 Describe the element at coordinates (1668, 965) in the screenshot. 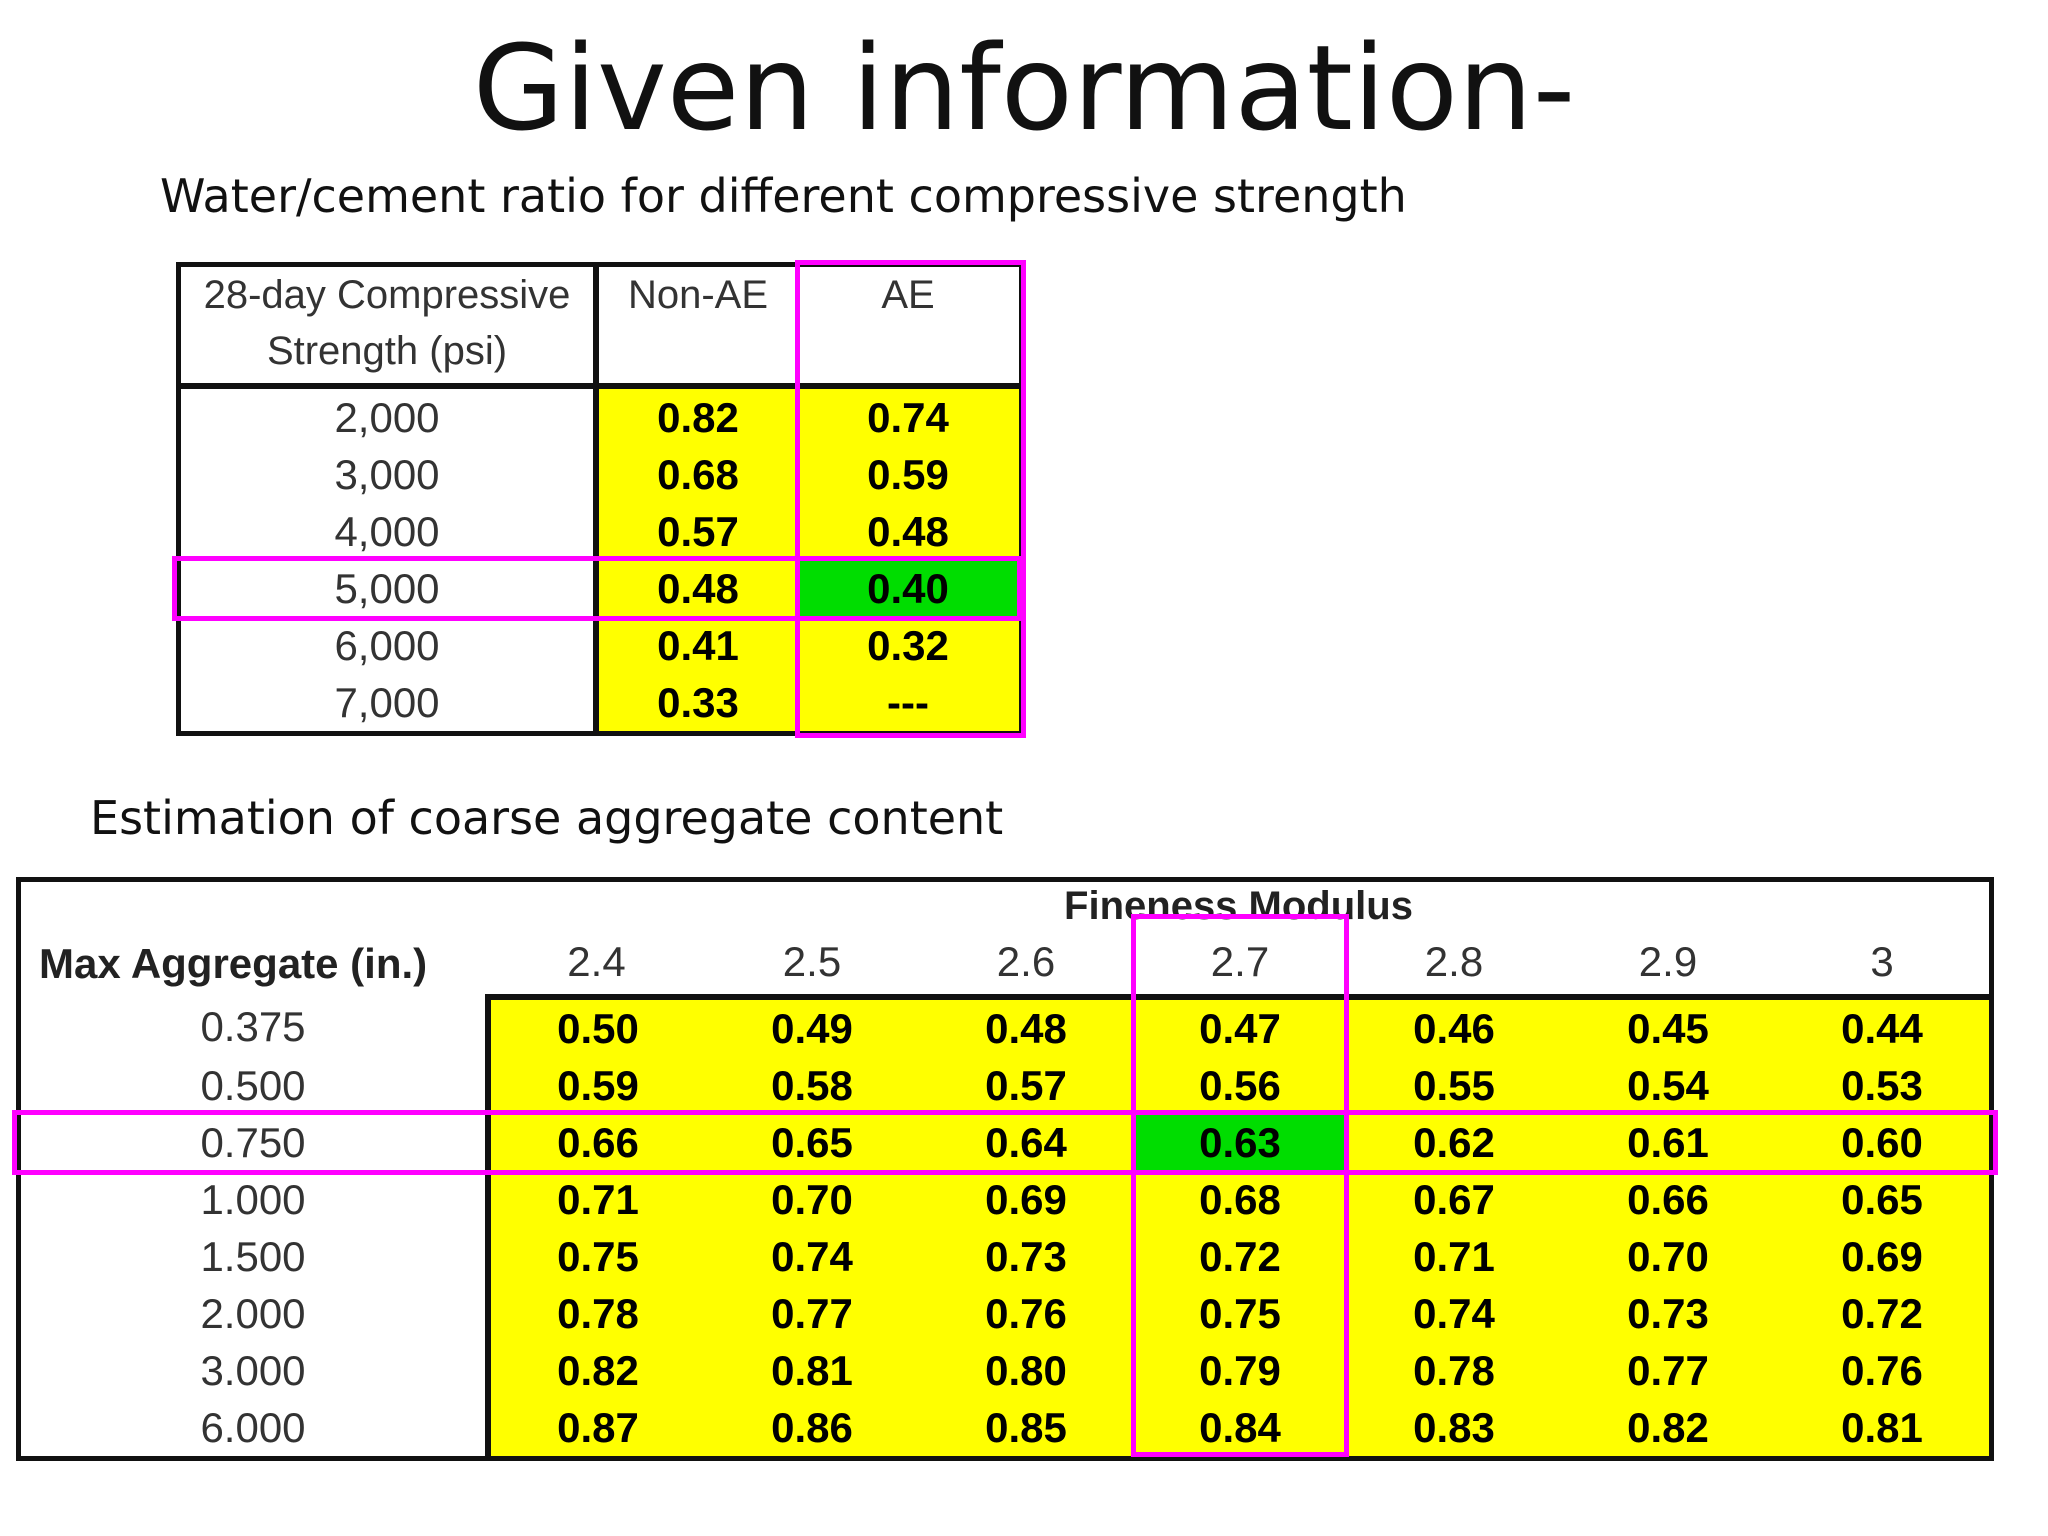

I see `fineness-column-header: 2.9` at that location.